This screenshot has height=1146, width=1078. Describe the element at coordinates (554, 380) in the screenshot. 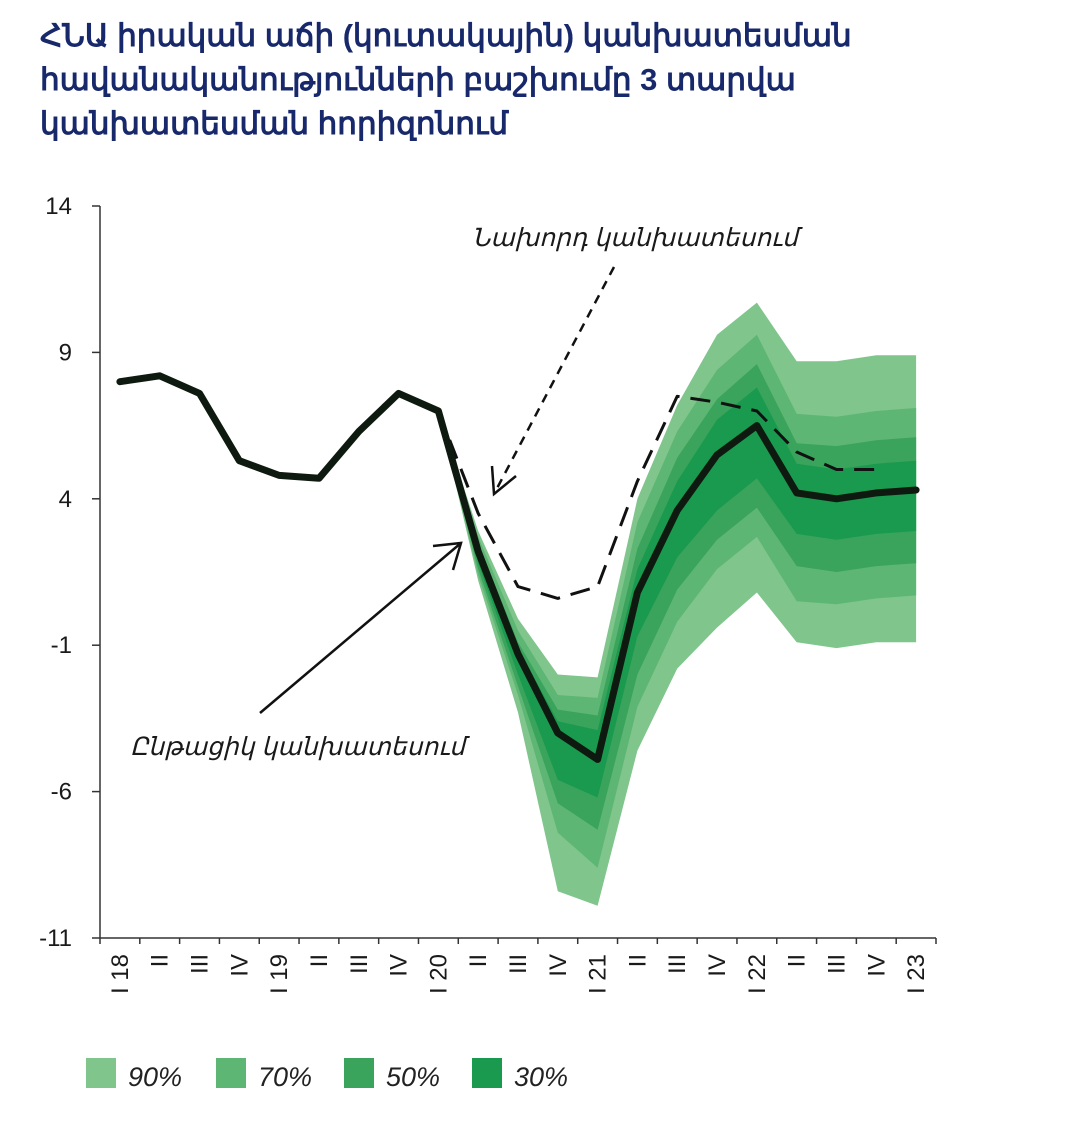

I see `previous-forecast-pointer` at that location.